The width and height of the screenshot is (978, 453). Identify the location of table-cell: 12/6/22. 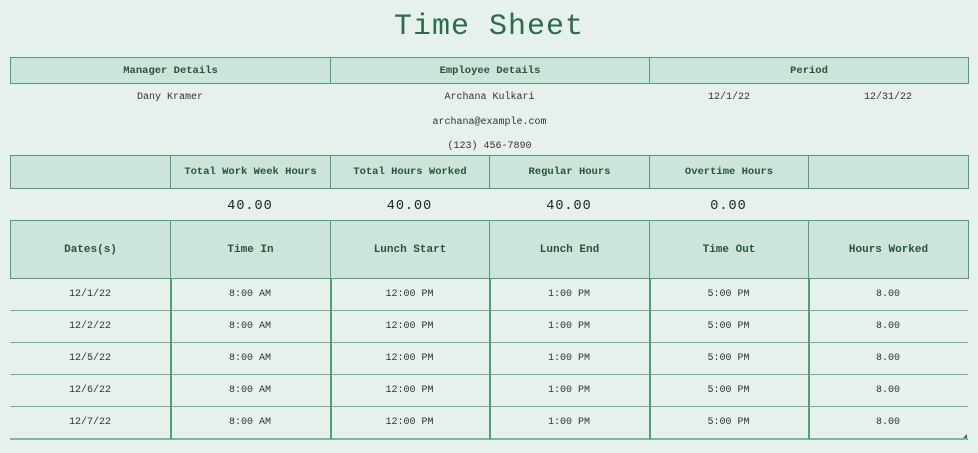
(89, 390).